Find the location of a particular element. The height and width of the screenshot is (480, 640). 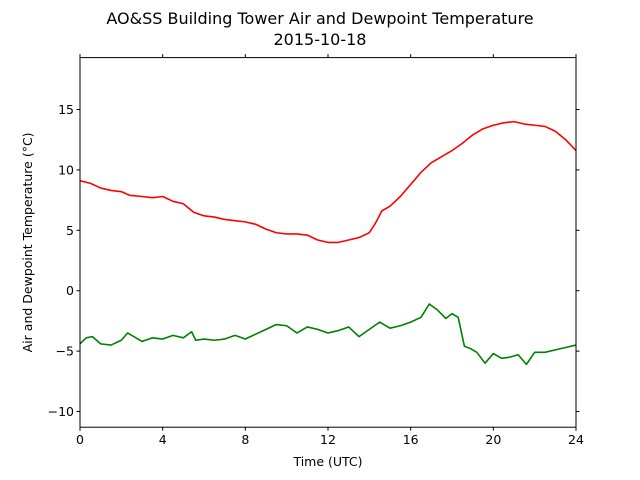

x-tick-label: 12 is located at coordinates (328, 439).